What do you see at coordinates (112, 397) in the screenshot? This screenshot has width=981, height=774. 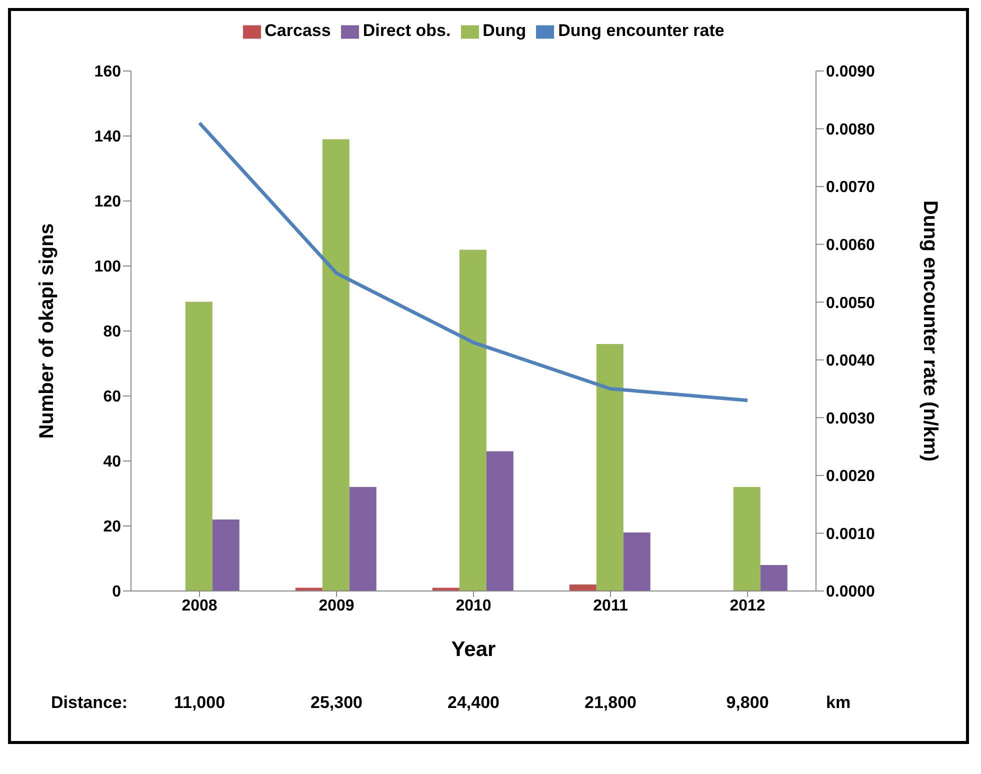 I see `y-tick-label: 60` at bounding box center [112, 397].